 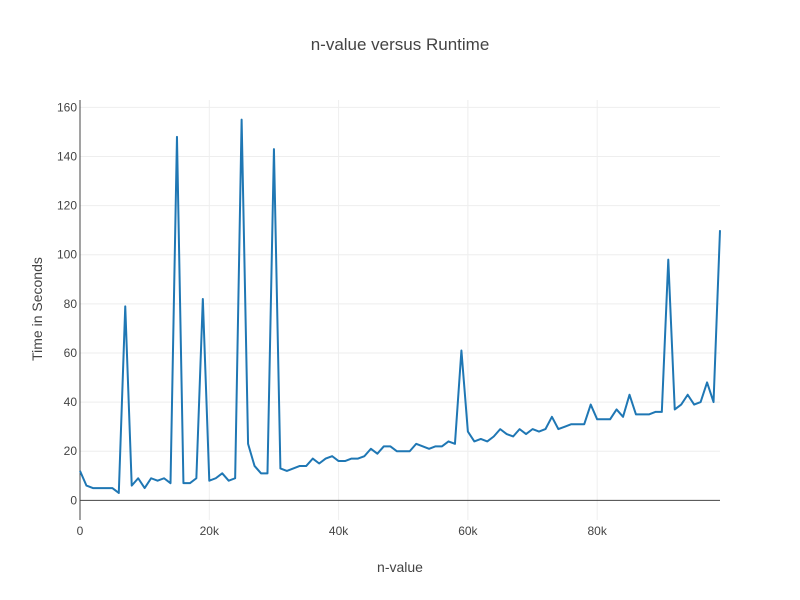 I want to click on x-tick-label: 20k, so click(x=210, y=531).